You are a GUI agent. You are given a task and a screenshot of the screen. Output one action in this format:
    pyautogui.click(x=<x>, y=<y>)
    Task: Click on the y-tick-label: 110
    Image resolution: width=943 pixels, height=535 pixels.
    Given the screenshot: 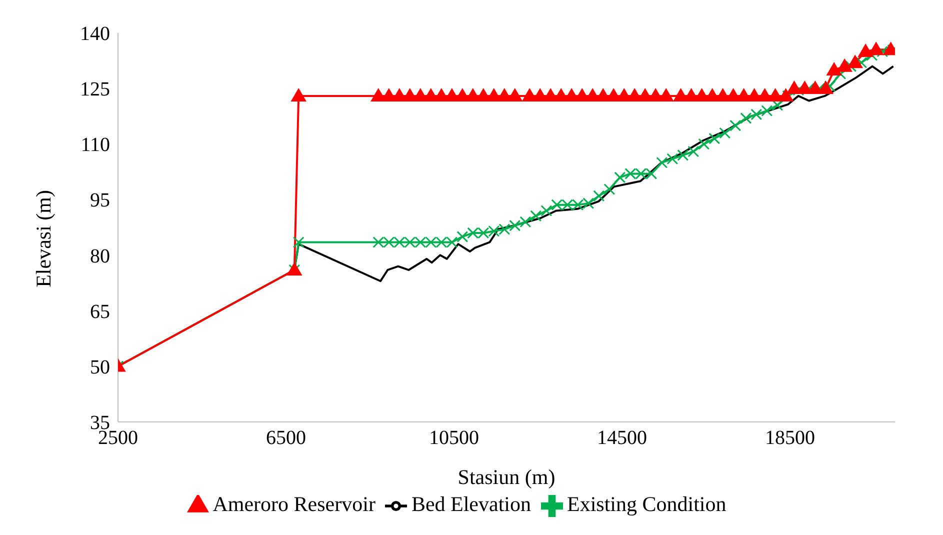 What is the action you would take?
    pyautogui.click(x=95, y=145)
    